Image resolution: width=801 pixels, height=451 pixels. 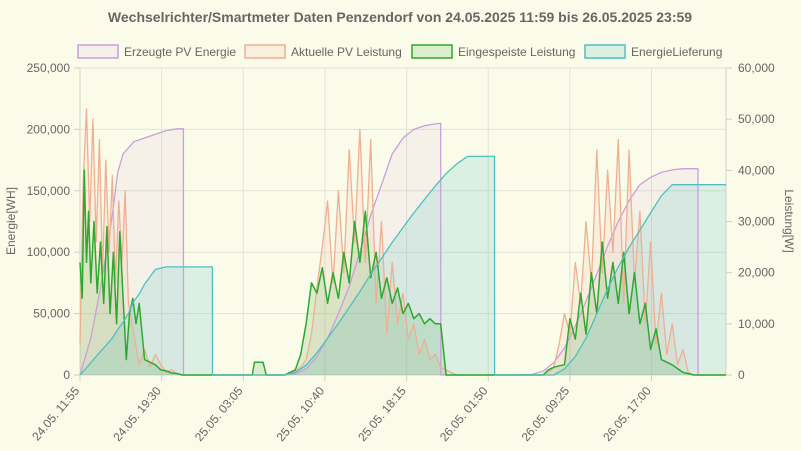 I want to click on y-right-tick-label: 50,000, so click(x=756, y=119).